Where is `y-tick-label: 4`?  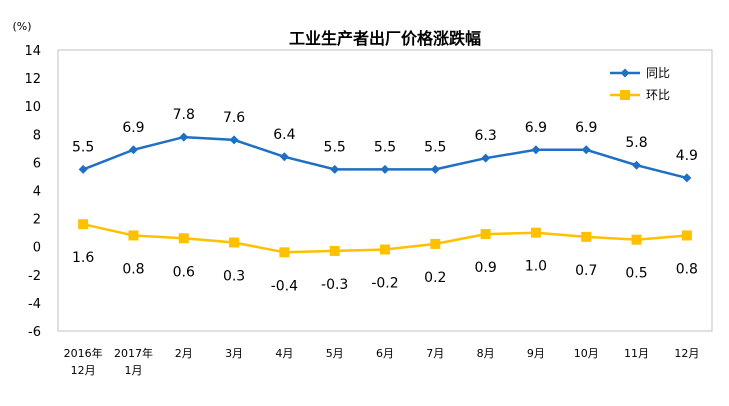
y-tick-label: 4 is located at coordinates (37, 192).